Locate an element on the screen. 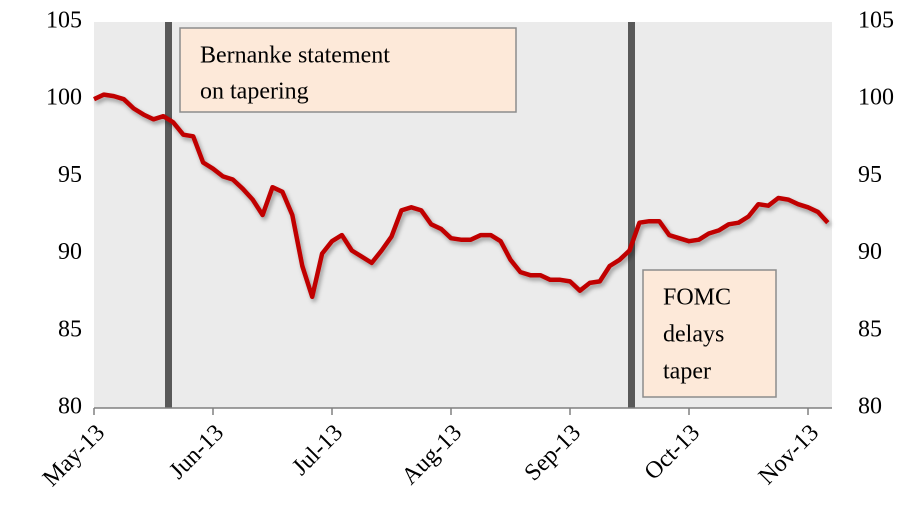 Image resolution: width=914 pixels, height=509 pixels. x-tick-label: Oct-13 is located at coordinates (673, 453).